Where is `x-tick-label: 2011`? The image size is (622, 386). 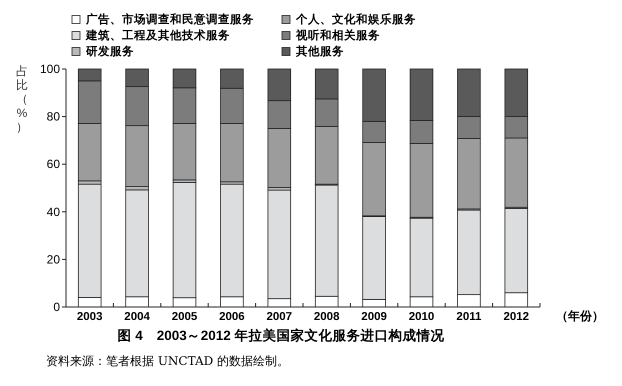 x-tick-label: 2011 is located at coordinates (469, 317).